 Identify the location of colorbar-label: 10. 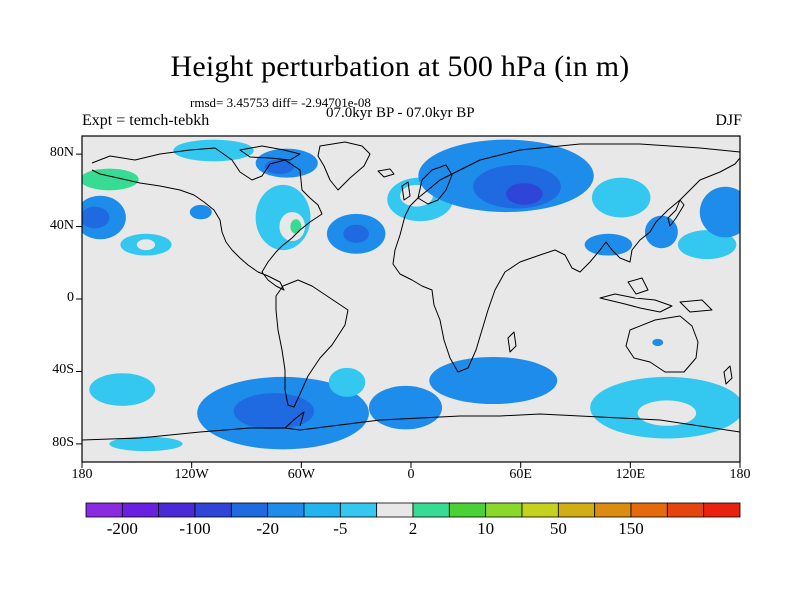
(486, 528).